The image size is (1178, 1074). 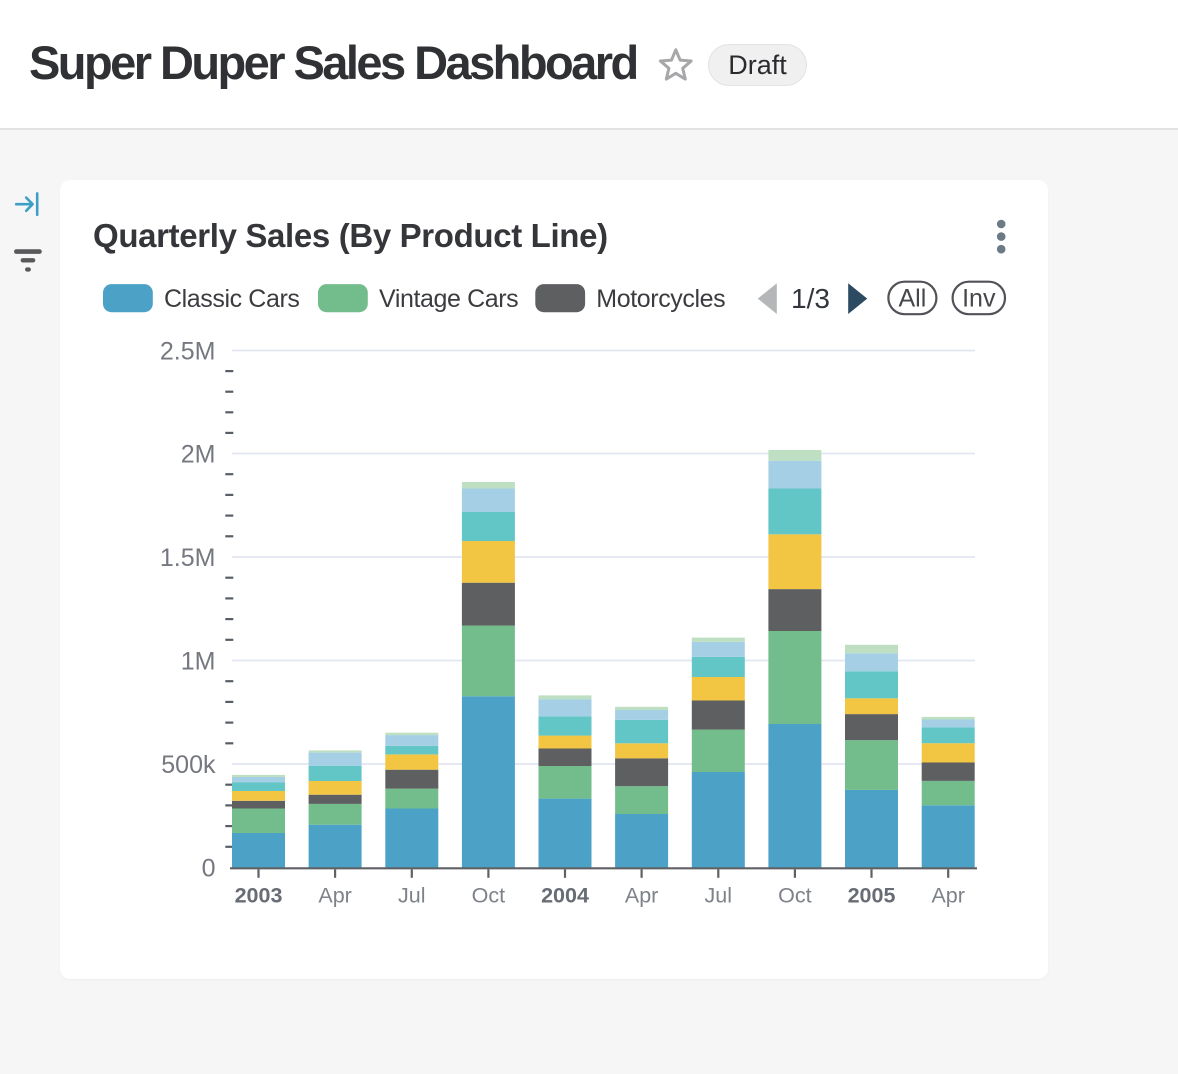 I want to click on svg-text: Motorcycles, so click(x=660, y=299).